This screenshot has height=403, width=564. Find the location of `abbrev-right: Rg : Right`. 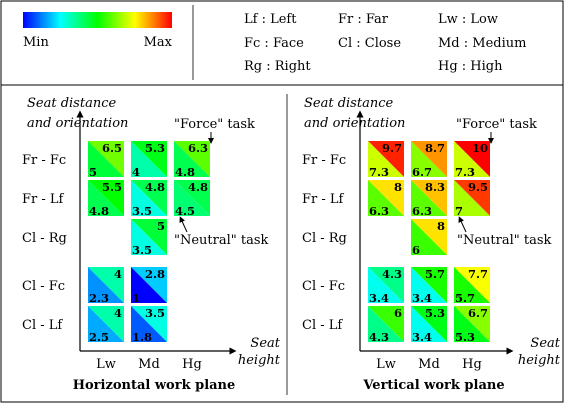

abbrev-right: Rg : Right is located at coordinates (277, 66).